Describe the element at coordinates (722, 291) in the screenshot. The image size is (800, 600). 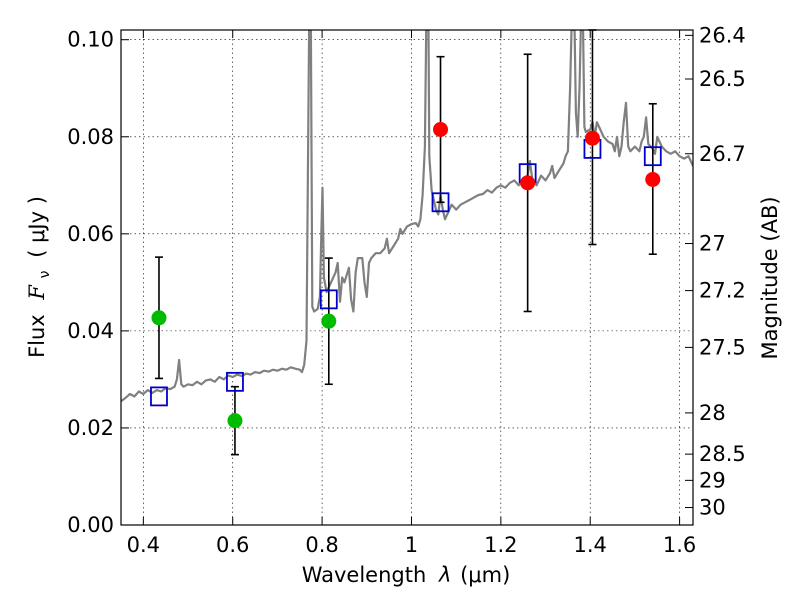
I see `magnitude-tick-label: 27.2` at that location.